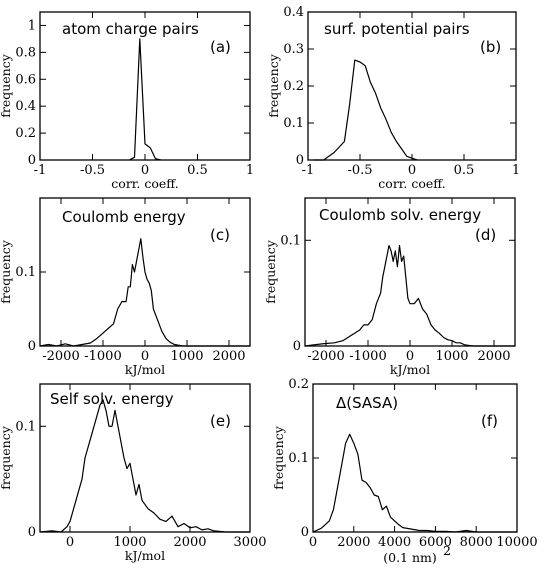 This screenshot has width=550, height=576. I want to click on panel-title: surf. potential pairs, so click(397, 29).